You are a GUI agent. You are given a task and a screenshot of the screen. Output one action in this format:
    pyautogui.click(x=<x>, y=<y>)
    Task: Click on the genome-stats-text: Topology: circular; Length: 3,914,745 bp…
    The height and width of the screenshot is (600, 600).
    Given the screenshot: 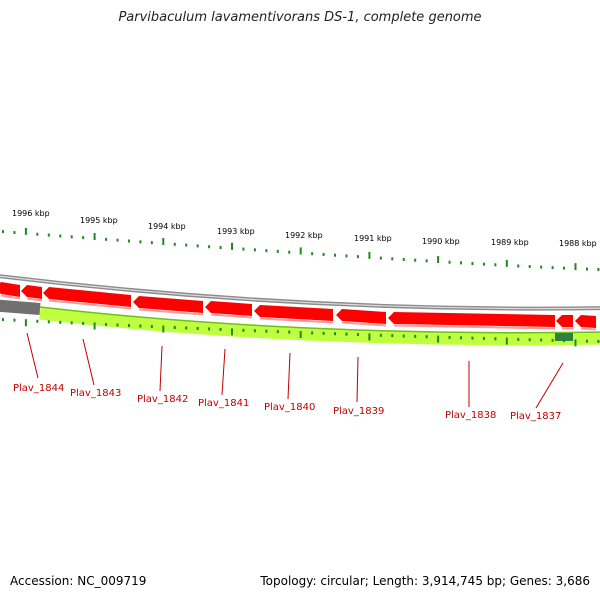 What is the action you would take?
    pyautogui.click(x=425, y=581)
    